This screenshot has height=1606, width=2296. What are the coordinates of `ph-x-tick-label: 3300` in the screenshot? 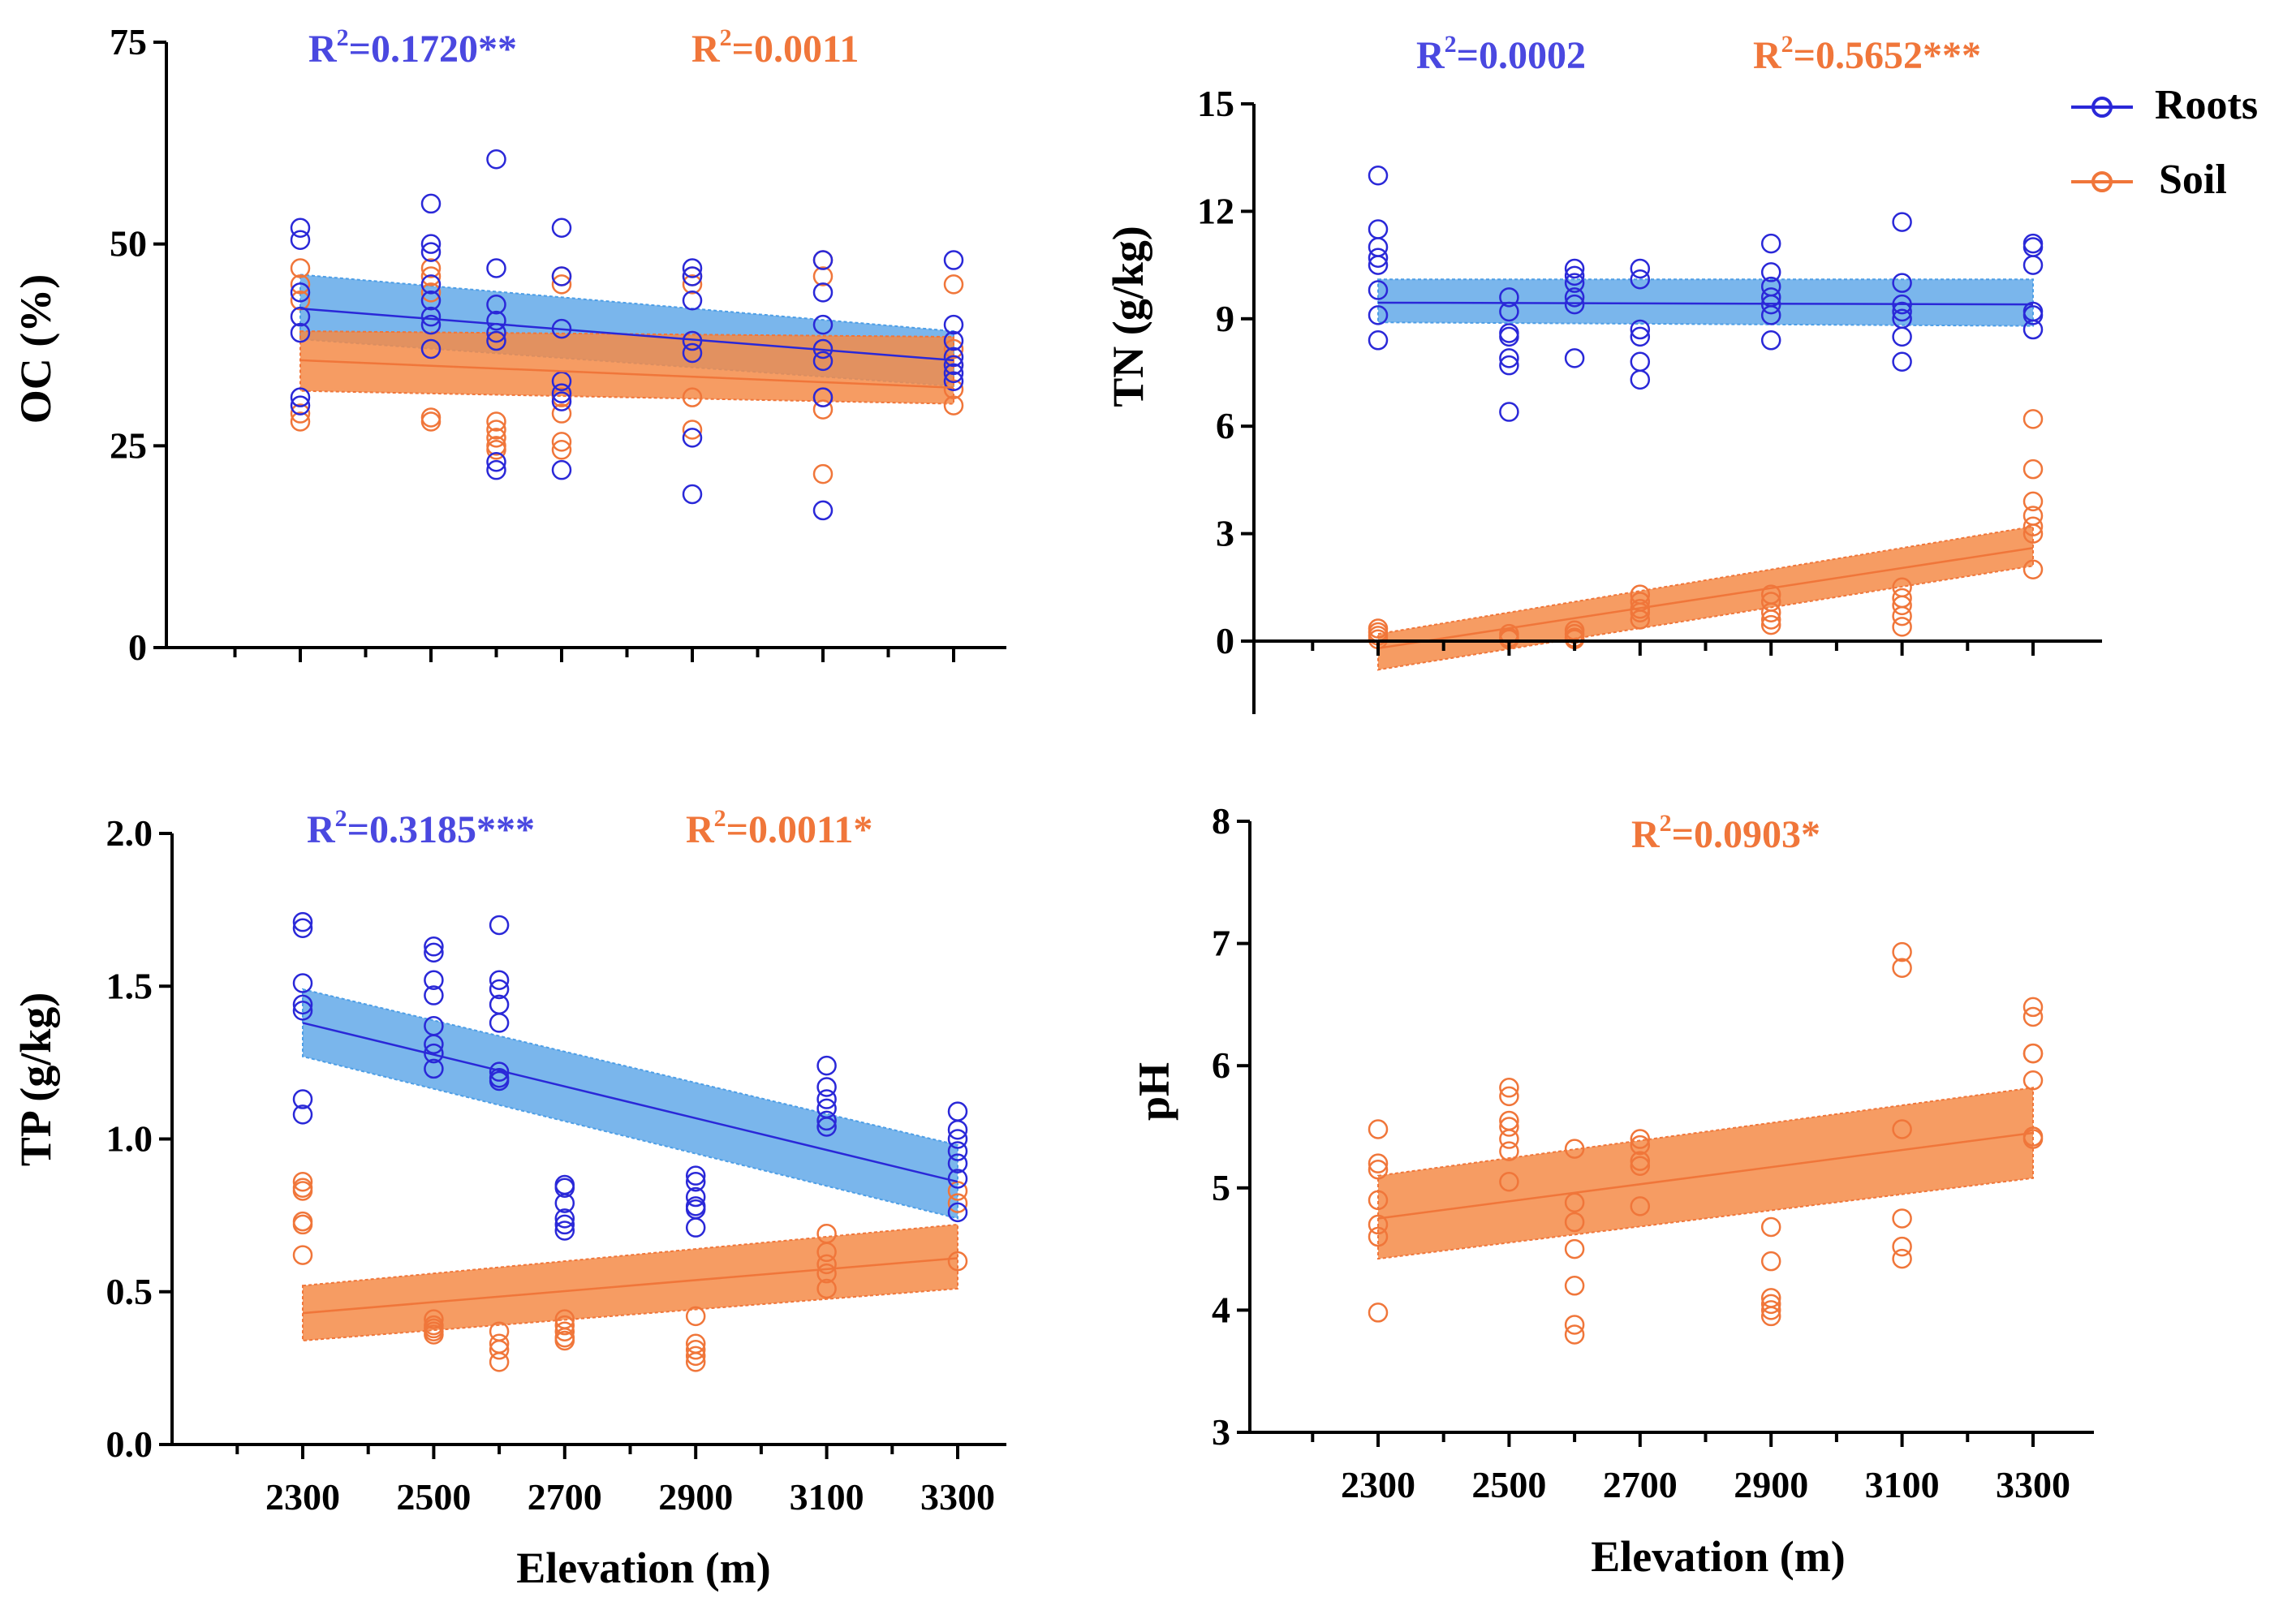 It's located at (2033, 1484).